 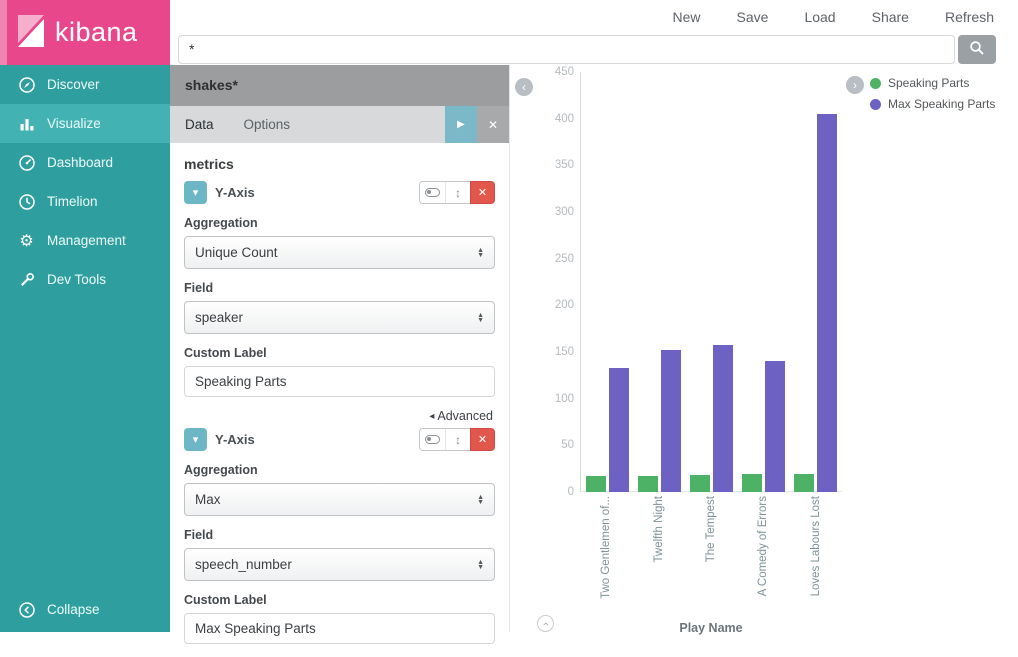 What do you see at coordinates (80, 162) in the screenshot?
I see `sidebar-item-label: Dashboard` at bounding box center [80, 162].